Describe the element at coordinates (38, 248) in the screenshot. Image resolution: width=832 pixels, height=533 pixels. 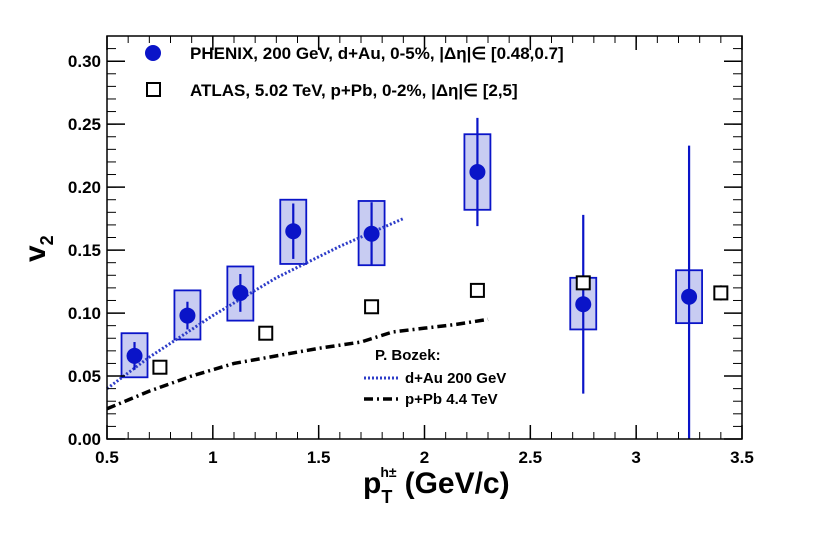
I see `y-axis-title: v2` at that location.